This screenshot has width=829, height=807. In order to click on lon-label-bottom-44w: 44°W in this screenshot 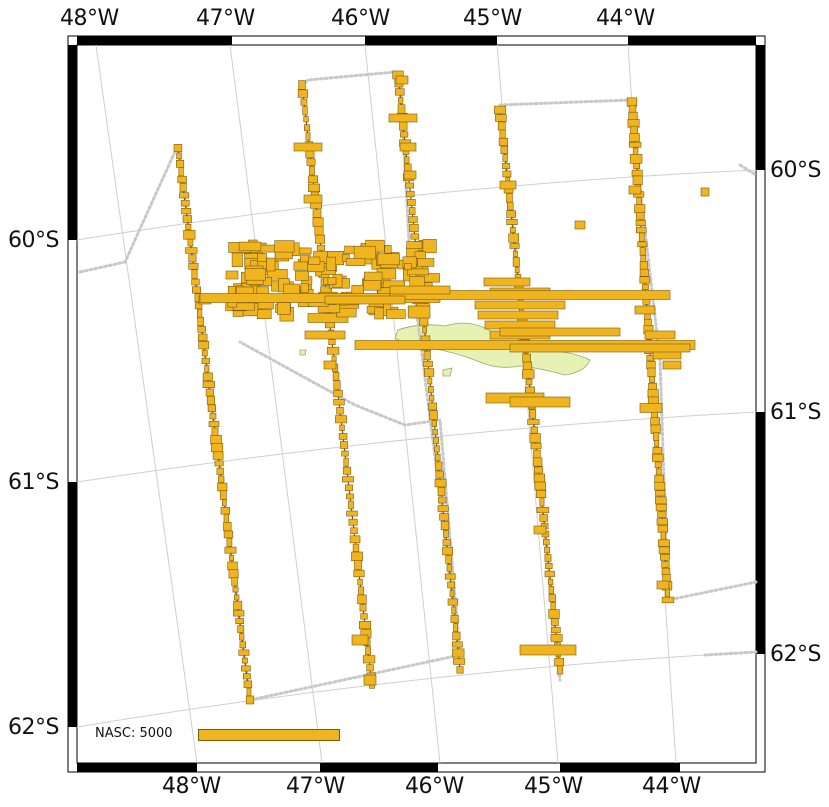, I will do `click(671, 786)`.